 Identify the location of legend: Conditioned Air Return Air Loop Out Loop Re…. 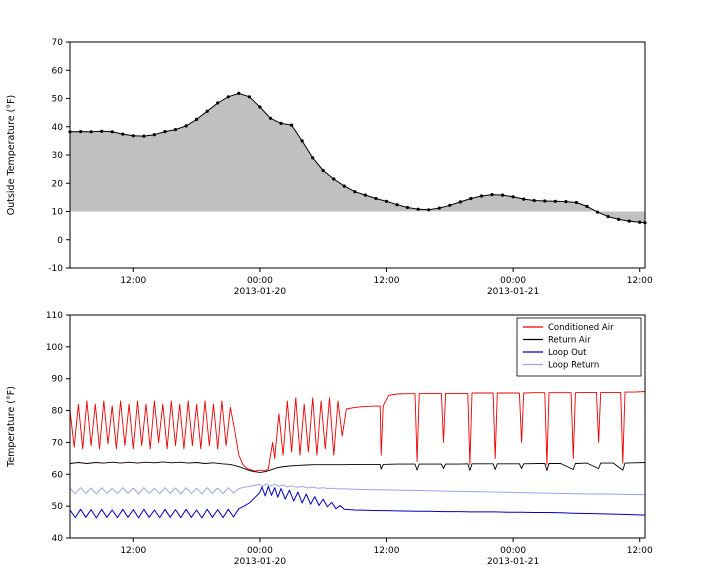
(579, 347).